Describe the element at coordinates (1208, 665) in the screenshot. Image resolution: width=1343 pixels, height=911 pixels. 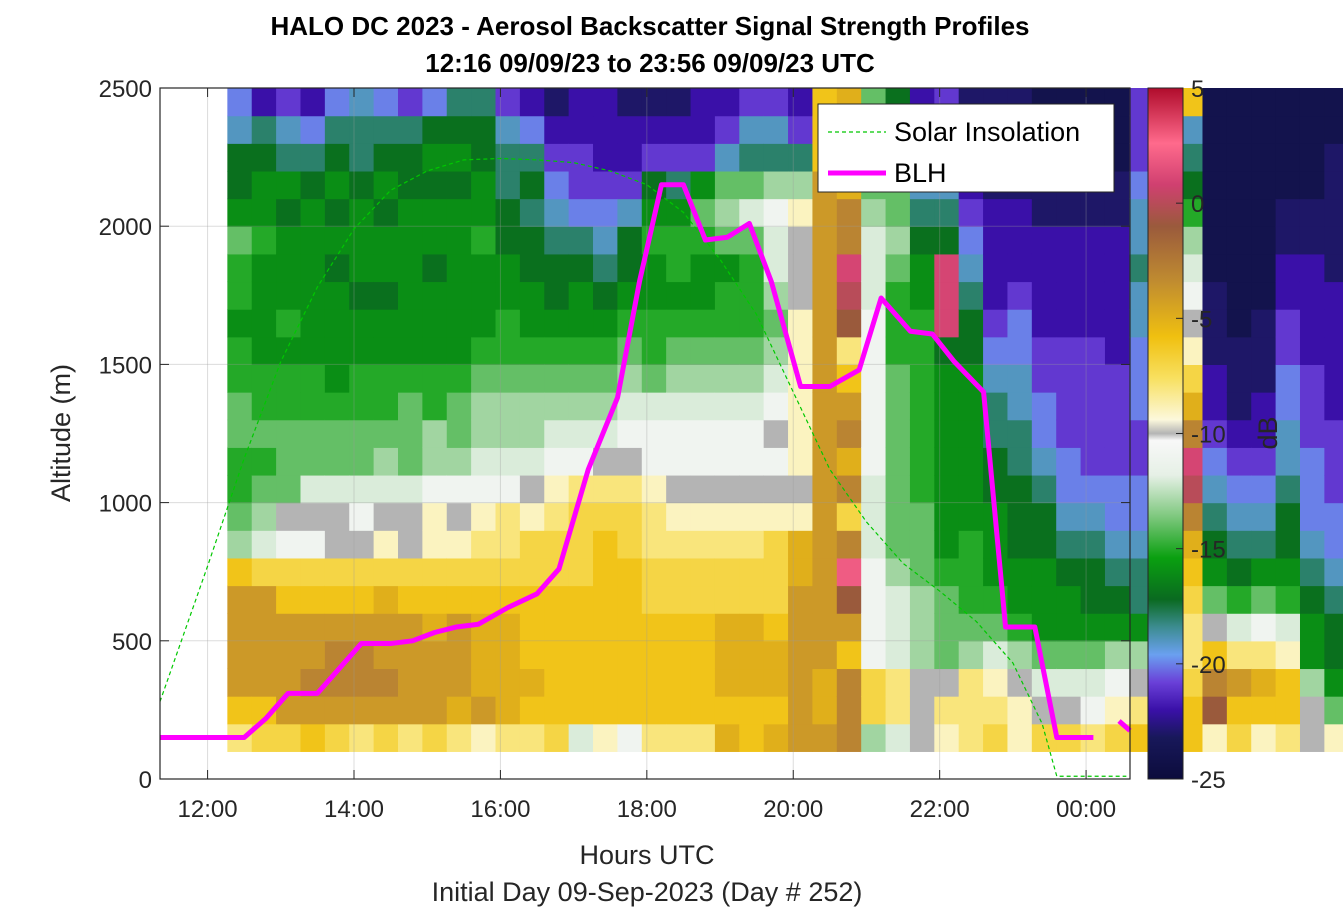
I see `colorbar-tick-label: -20` at that location.